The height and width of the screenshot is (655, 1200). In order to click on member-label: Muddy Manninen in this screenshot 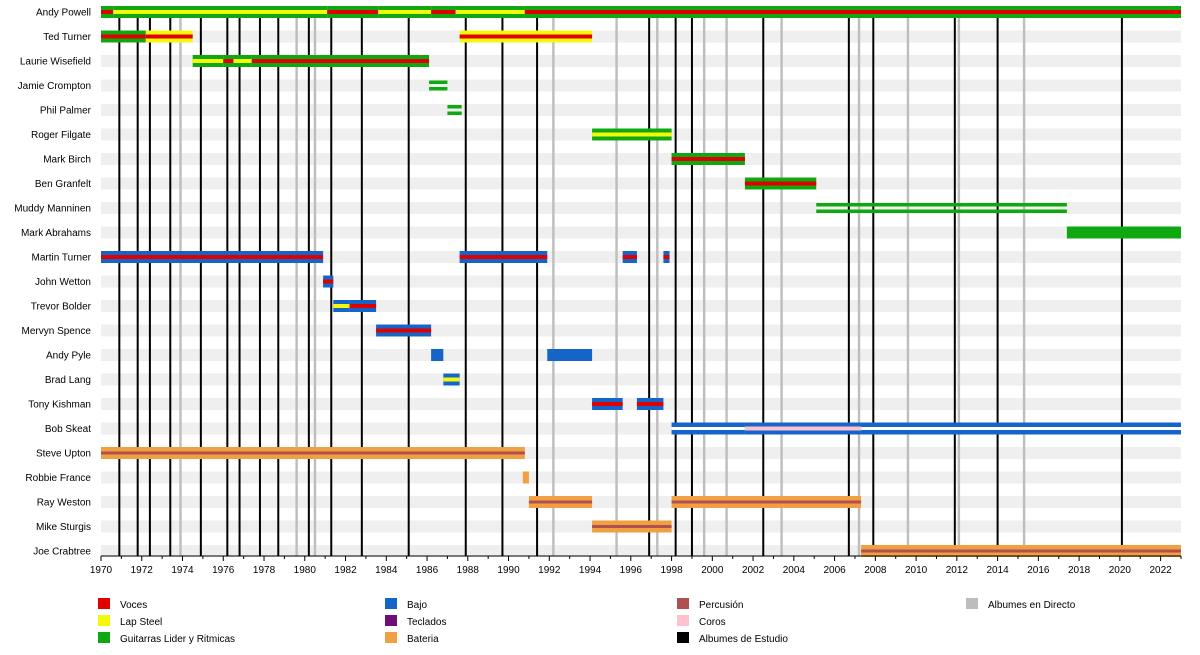, I will do `click(52, 209)`.